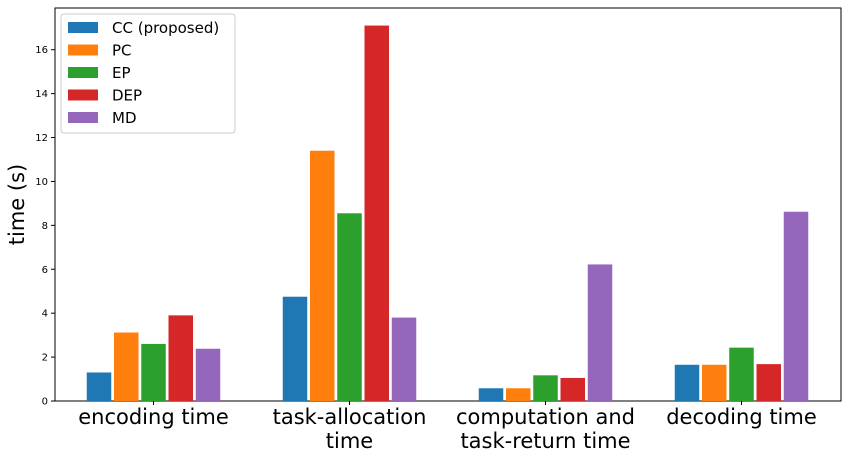 This screenshot has width=850, height=459. I want to click on y-tick-label: 4, so click(45, 314).